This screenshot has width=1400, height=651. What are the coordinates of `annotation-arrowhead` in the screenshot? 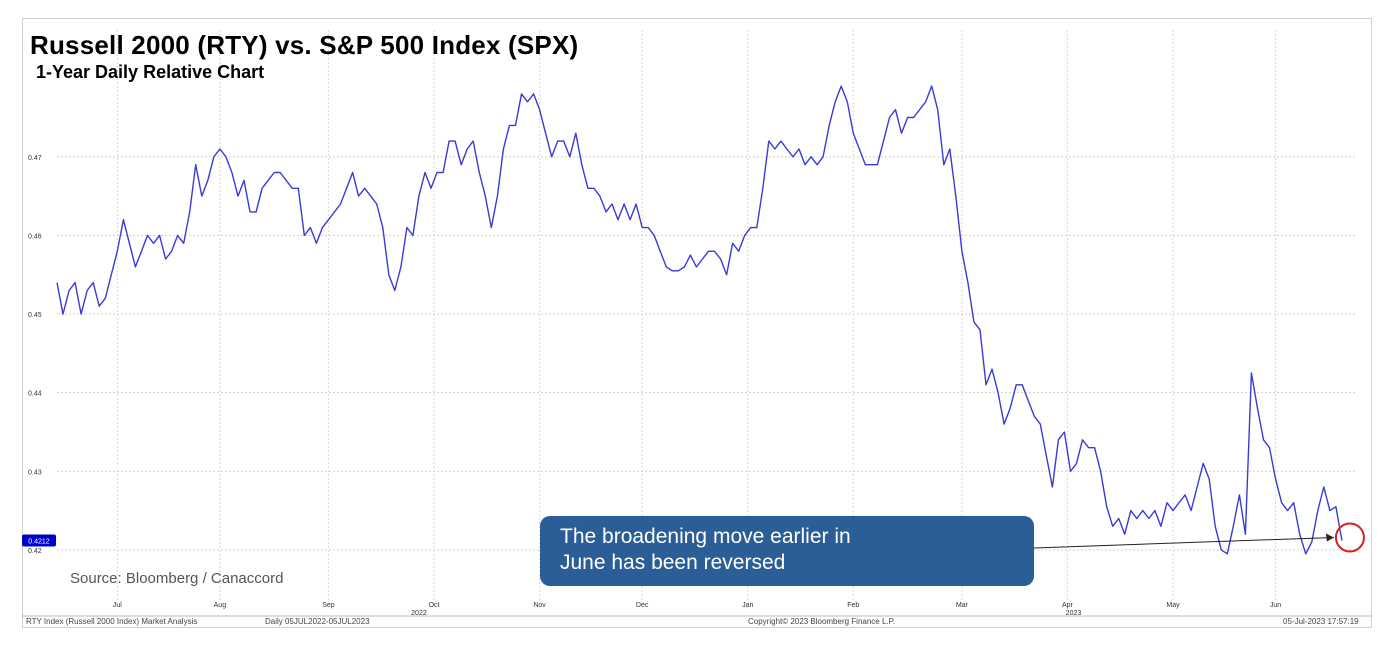 It's located at (1329, 537).